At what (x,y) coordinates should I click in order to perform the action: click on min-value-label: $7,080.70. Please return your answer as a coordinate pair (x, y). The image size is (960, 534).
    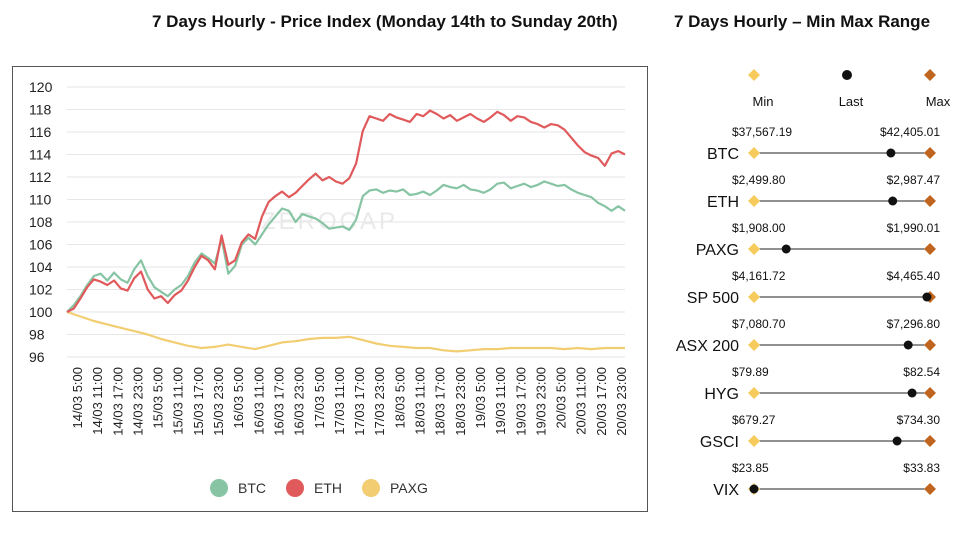
    Looking at the image, I should click on (759, 324).